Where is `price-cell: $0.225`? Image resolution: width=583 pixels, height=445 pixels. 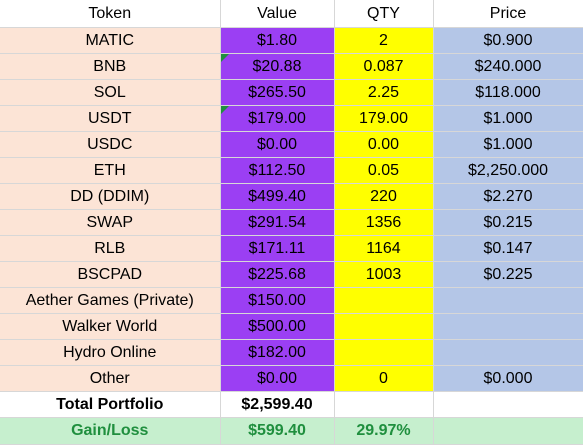 price-cell: $0.225 is located at coordinates (508, 274).